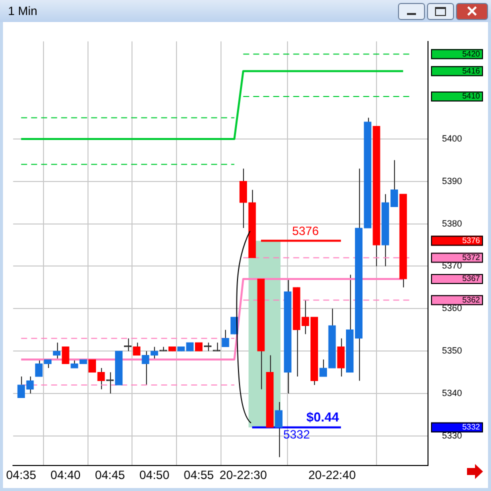 The height and width of the screenshot is (491, 491). Describe the element at coordinates (323, 417) in the screenshot. I see `annotation: $0.44` at that location.